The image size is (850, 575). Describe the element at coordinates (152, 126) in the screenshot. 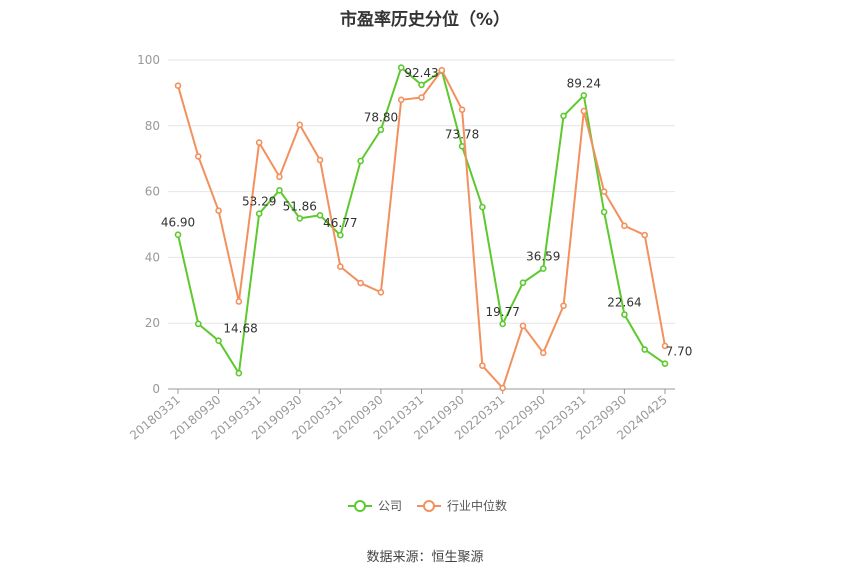

I see `y-tick-label: 80` at that location.